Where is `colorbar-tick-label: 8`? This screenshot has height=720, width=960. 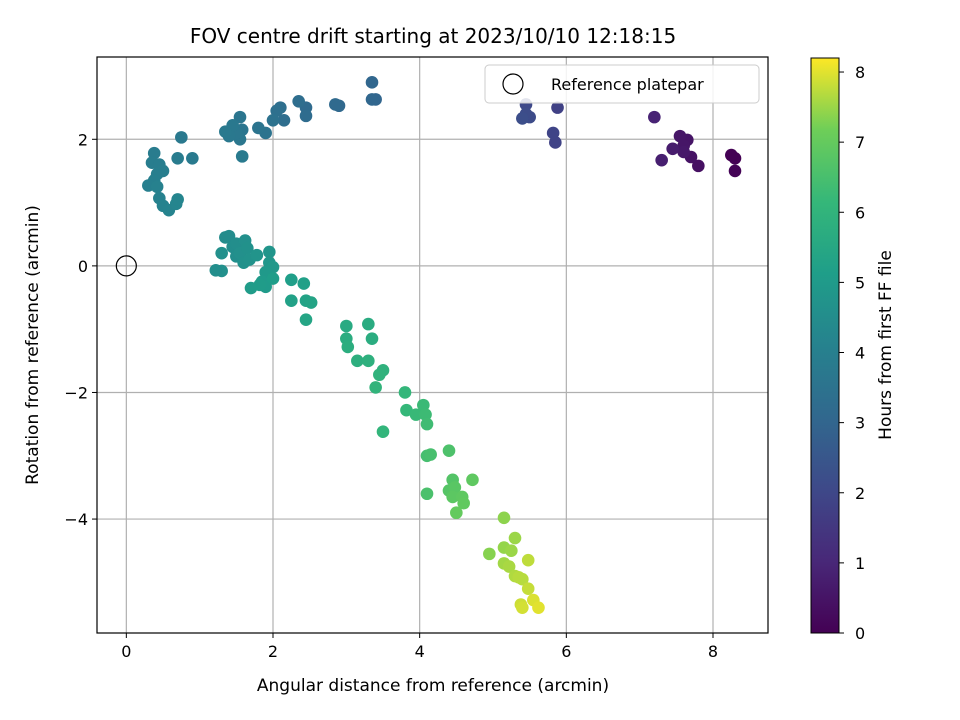 colorbar-tick-label: 8 is located at coordinates (860, 72).